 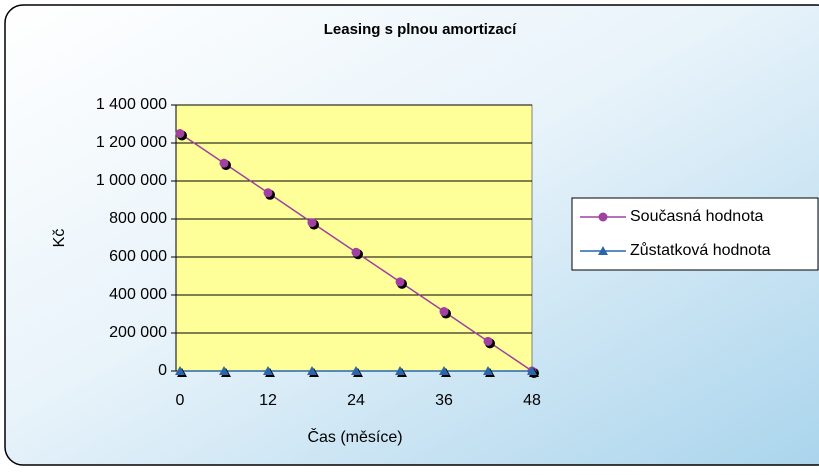 I want to click on legend-box, so click(x=695, y=234).